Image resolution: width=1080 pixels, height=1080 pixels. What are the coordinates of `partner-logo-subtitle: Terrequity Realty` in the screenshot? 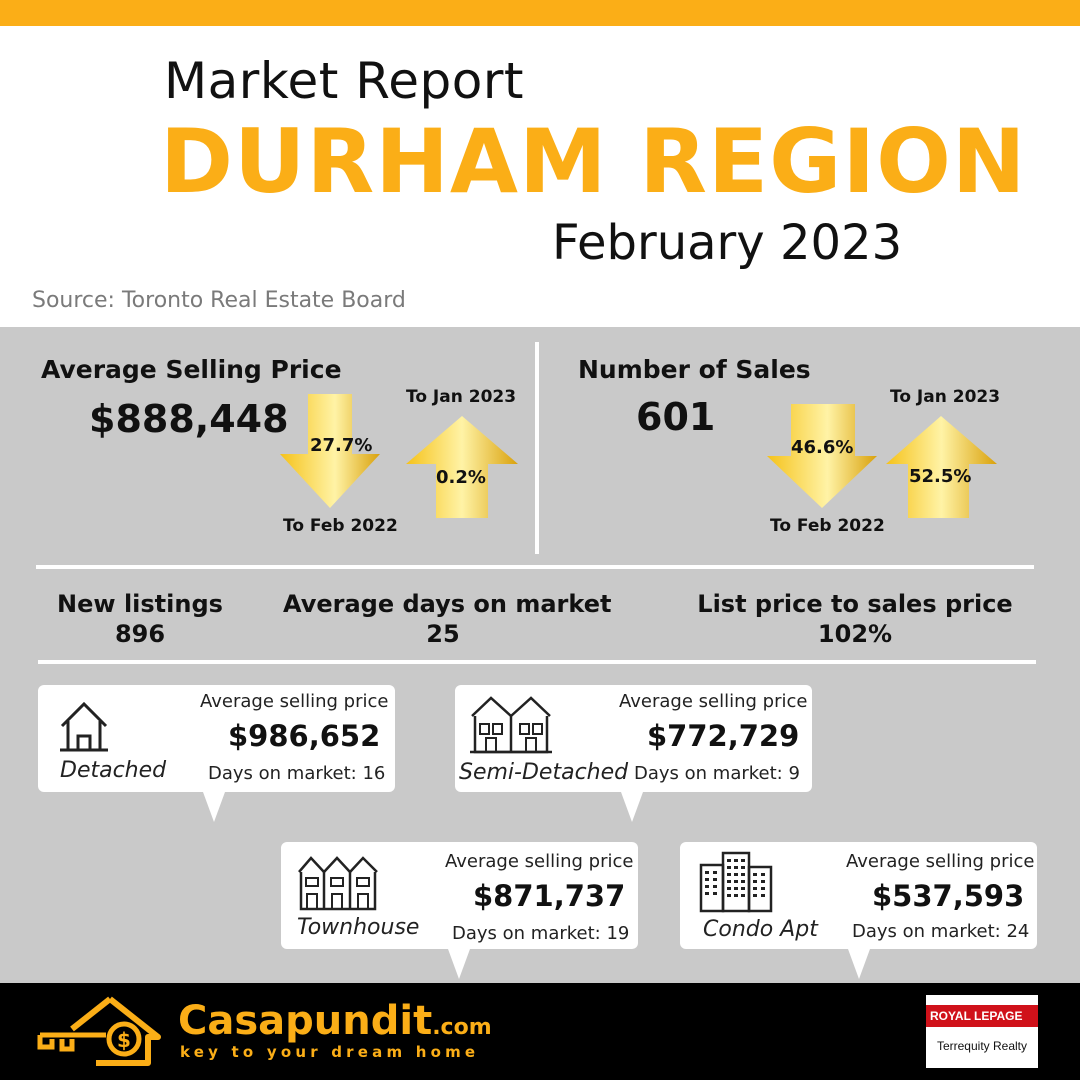 It's located at (982, 1046).